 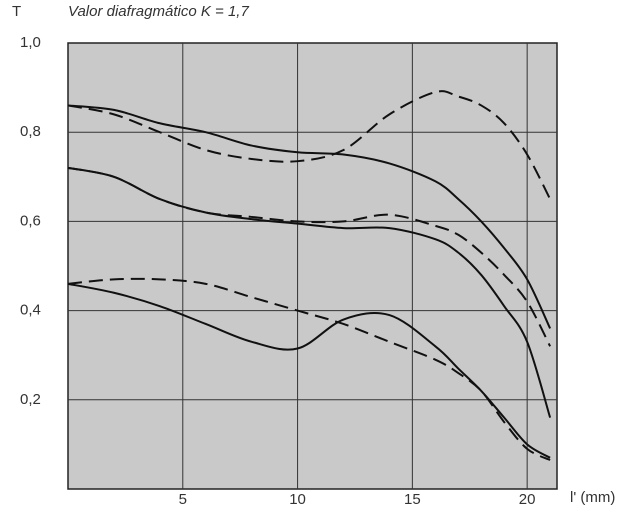 What do you see at coordinates (592, 497) in the screenshot?
I see `x-axis-label: l' (mm)` at bounding box center [592, 497].